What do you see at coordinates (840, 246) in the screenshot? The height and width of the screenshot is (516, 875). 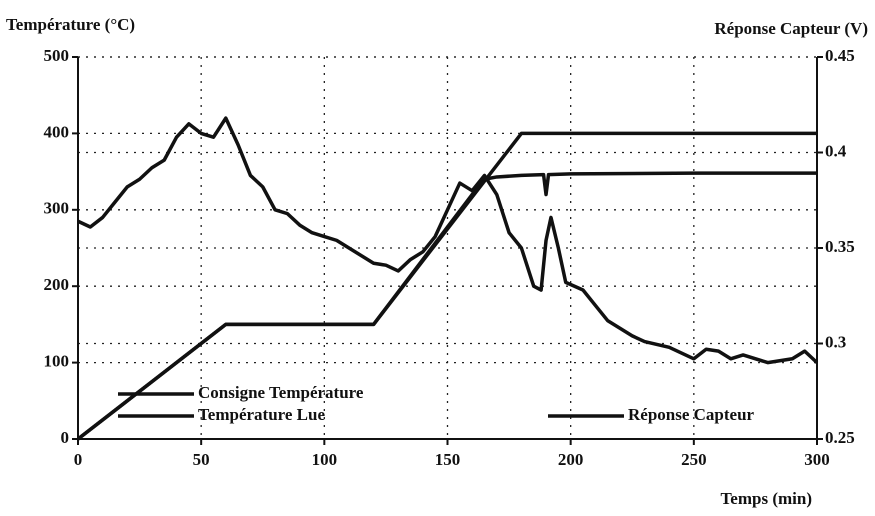 I see `y2-tick-label: 0.35` at bounding box center [840, 246].